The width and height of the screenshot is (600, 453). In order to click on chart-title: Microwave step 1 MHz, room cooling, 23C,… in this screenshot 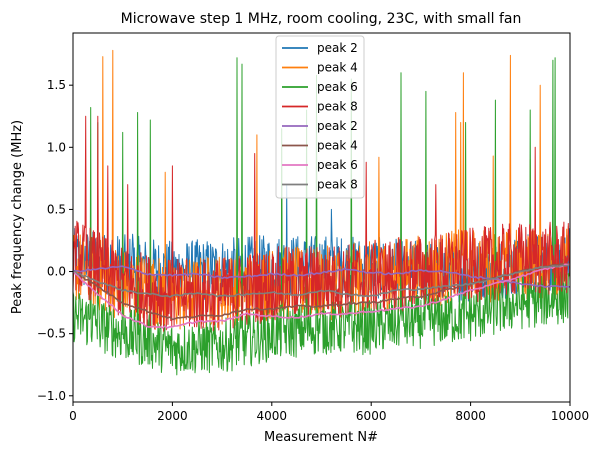, I will do `click(321, 19)`.